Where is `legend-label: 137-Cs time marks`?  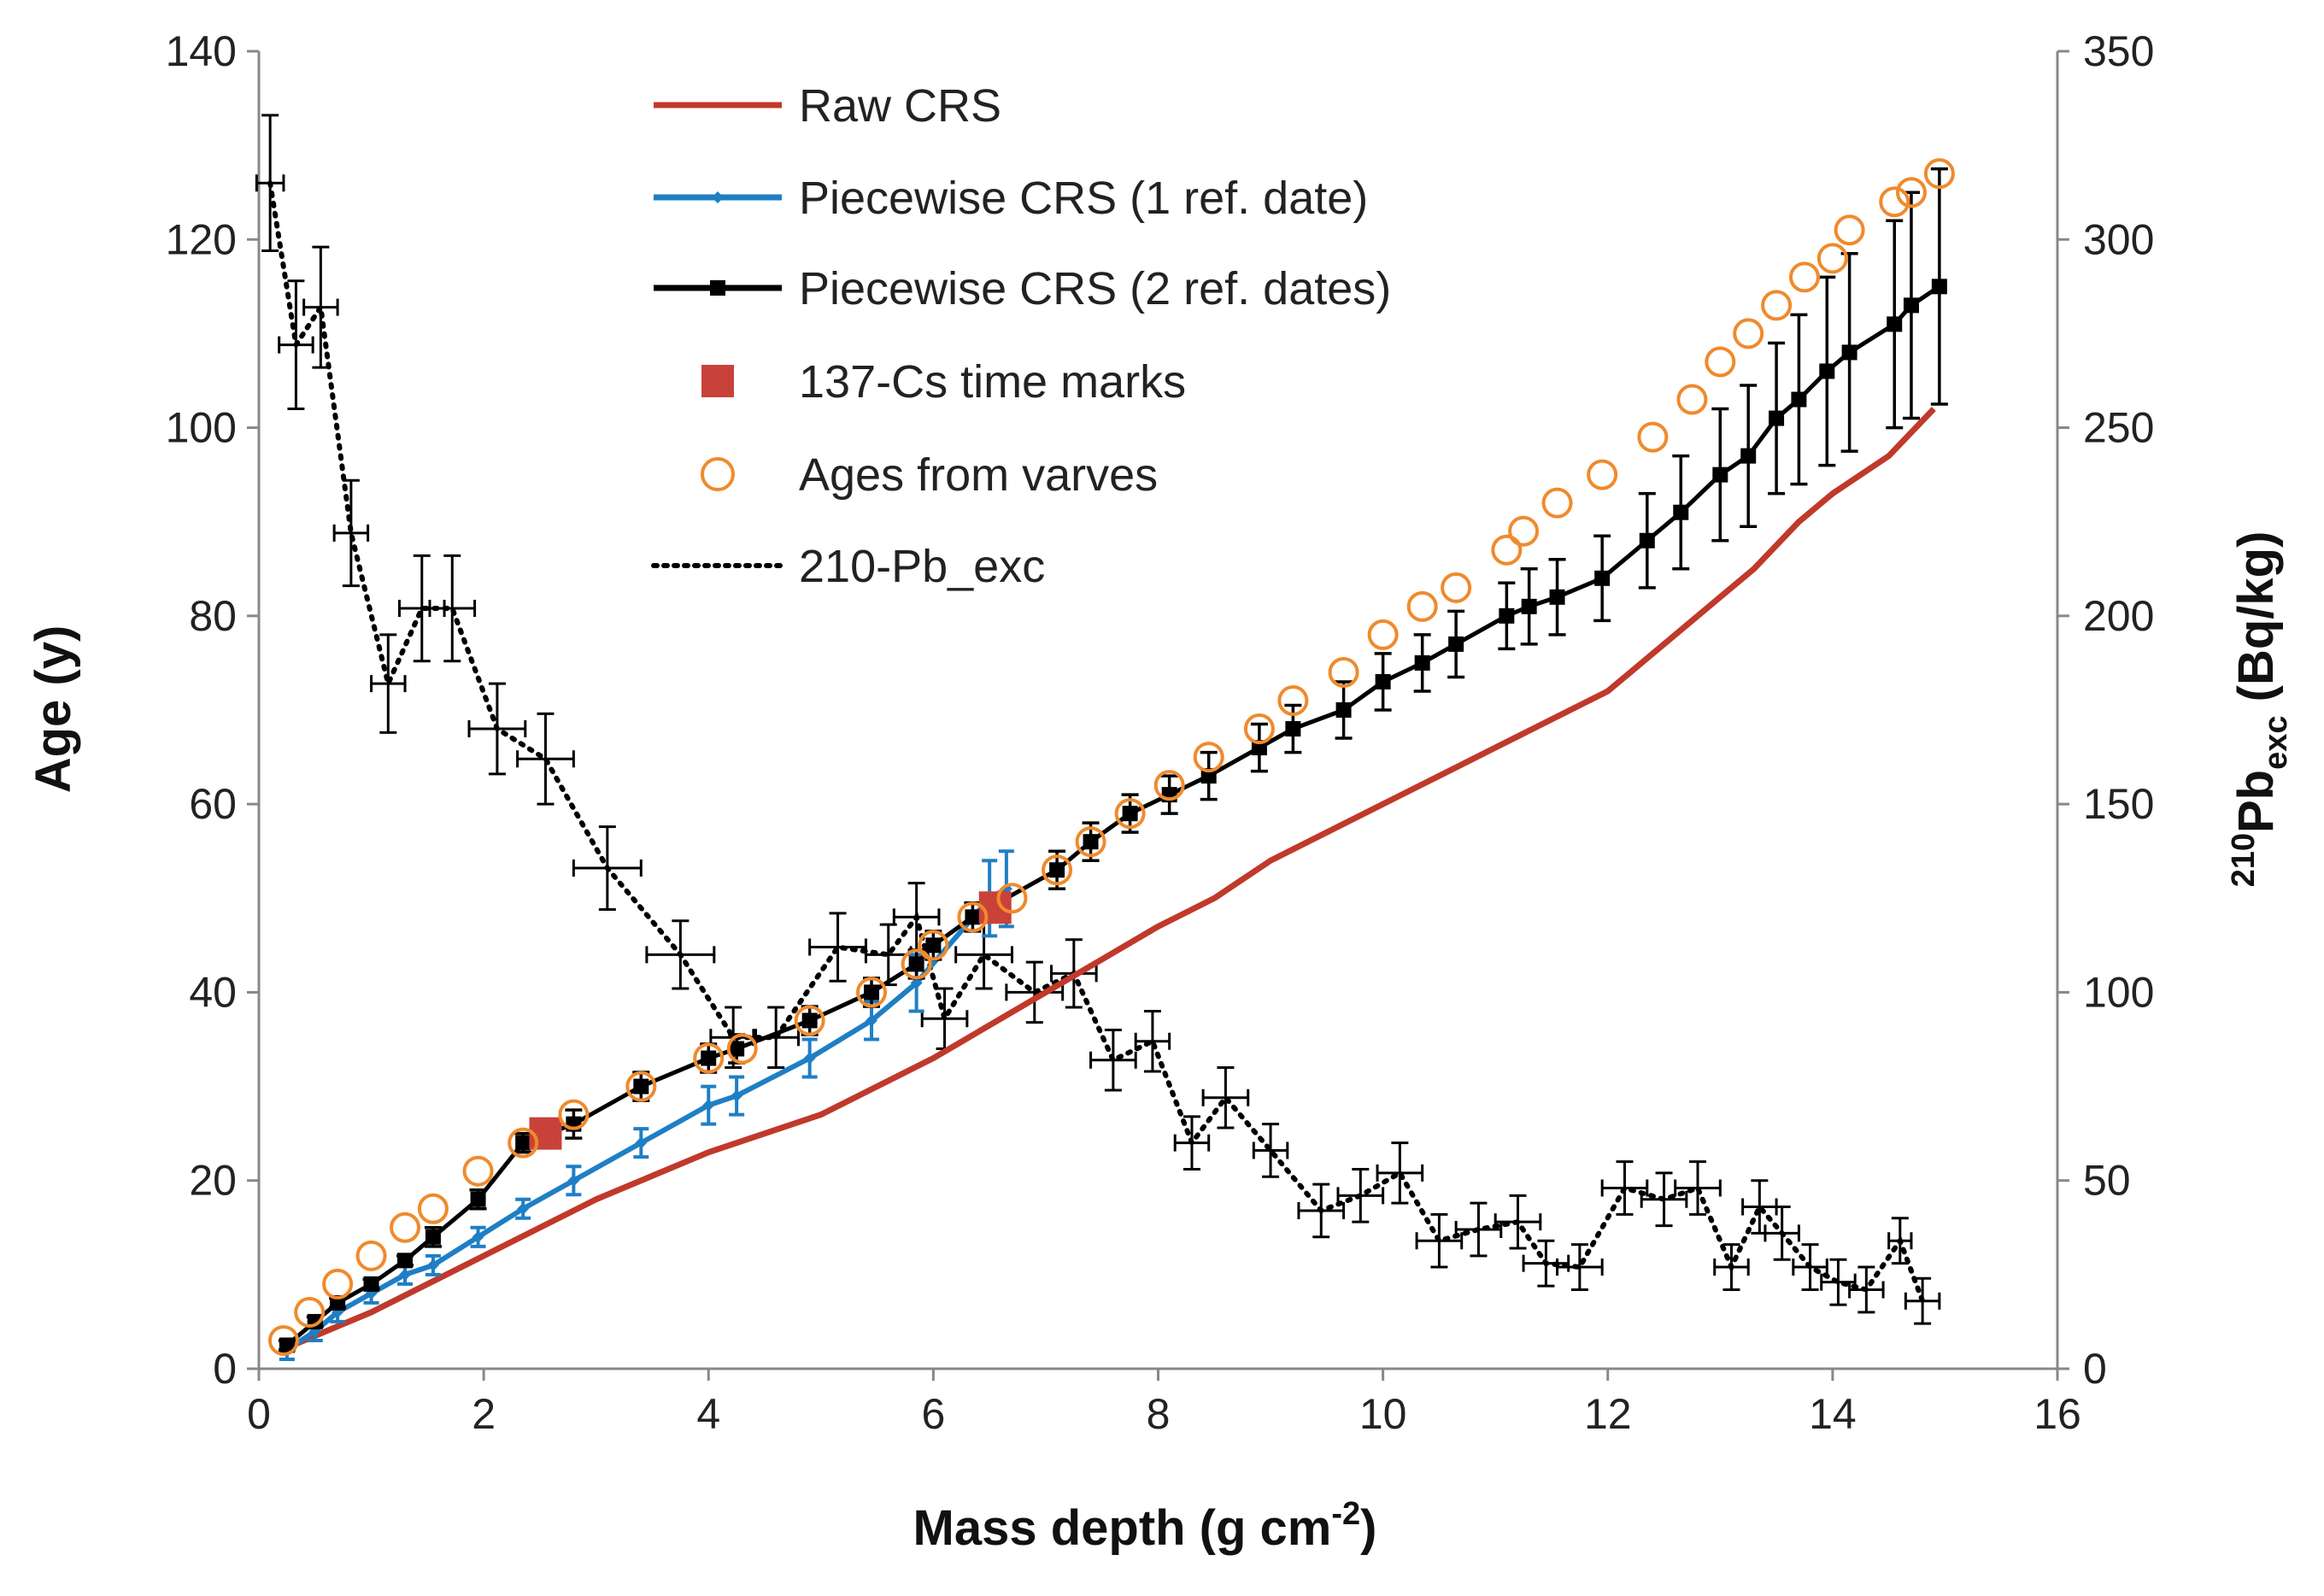
legend-label: 137-Cs time marks is located at coordinates (992, 382).